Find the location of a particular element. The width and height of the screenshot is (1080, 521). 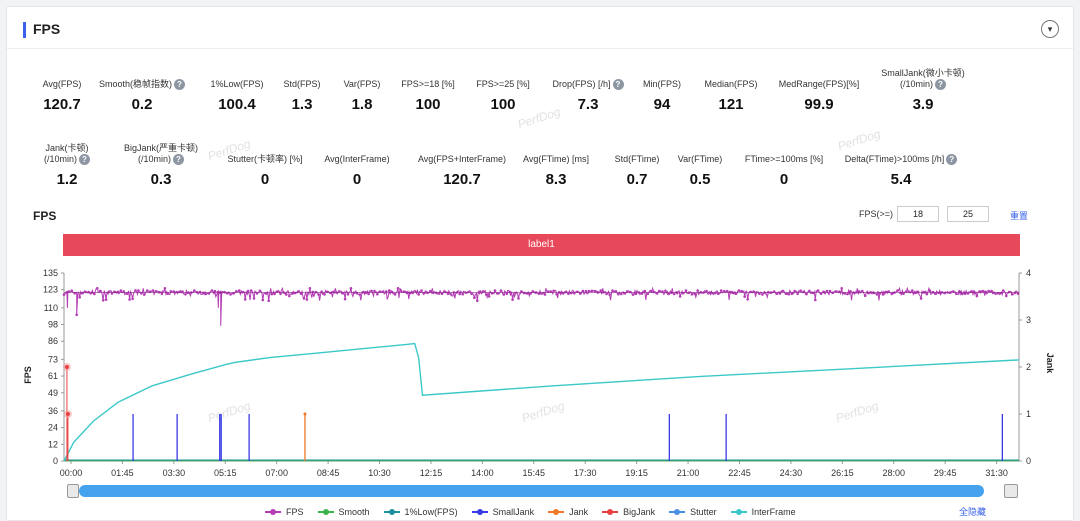

metric-card: Avg(FTime) [ms] 8.3 is located at coordinates (556, 171).